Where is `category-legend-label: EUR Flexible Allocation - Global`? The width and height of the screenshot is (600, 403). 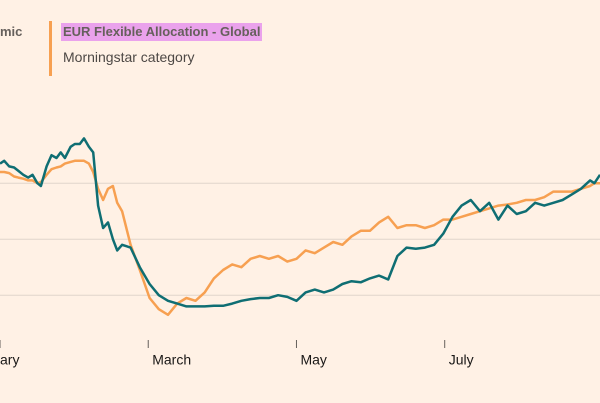
category-legend-label: EUR Flexible Allocation - Global is located at coordinates (162, 32).